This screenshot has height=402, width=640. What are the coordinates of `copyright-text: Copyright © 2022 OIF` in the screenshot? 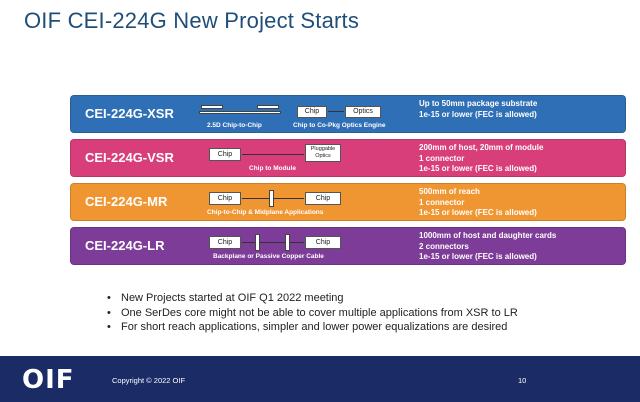 It's located at (149, 380).